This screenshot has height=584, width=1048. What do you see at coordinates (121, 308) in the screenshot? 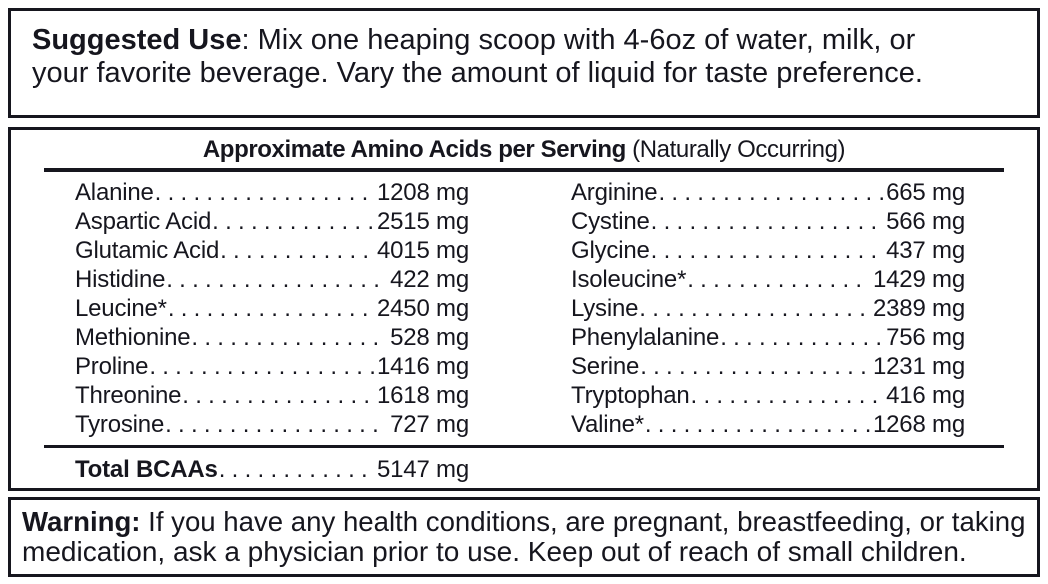
I see `amino-name: Leucine*` at bounding box center [121, 308].